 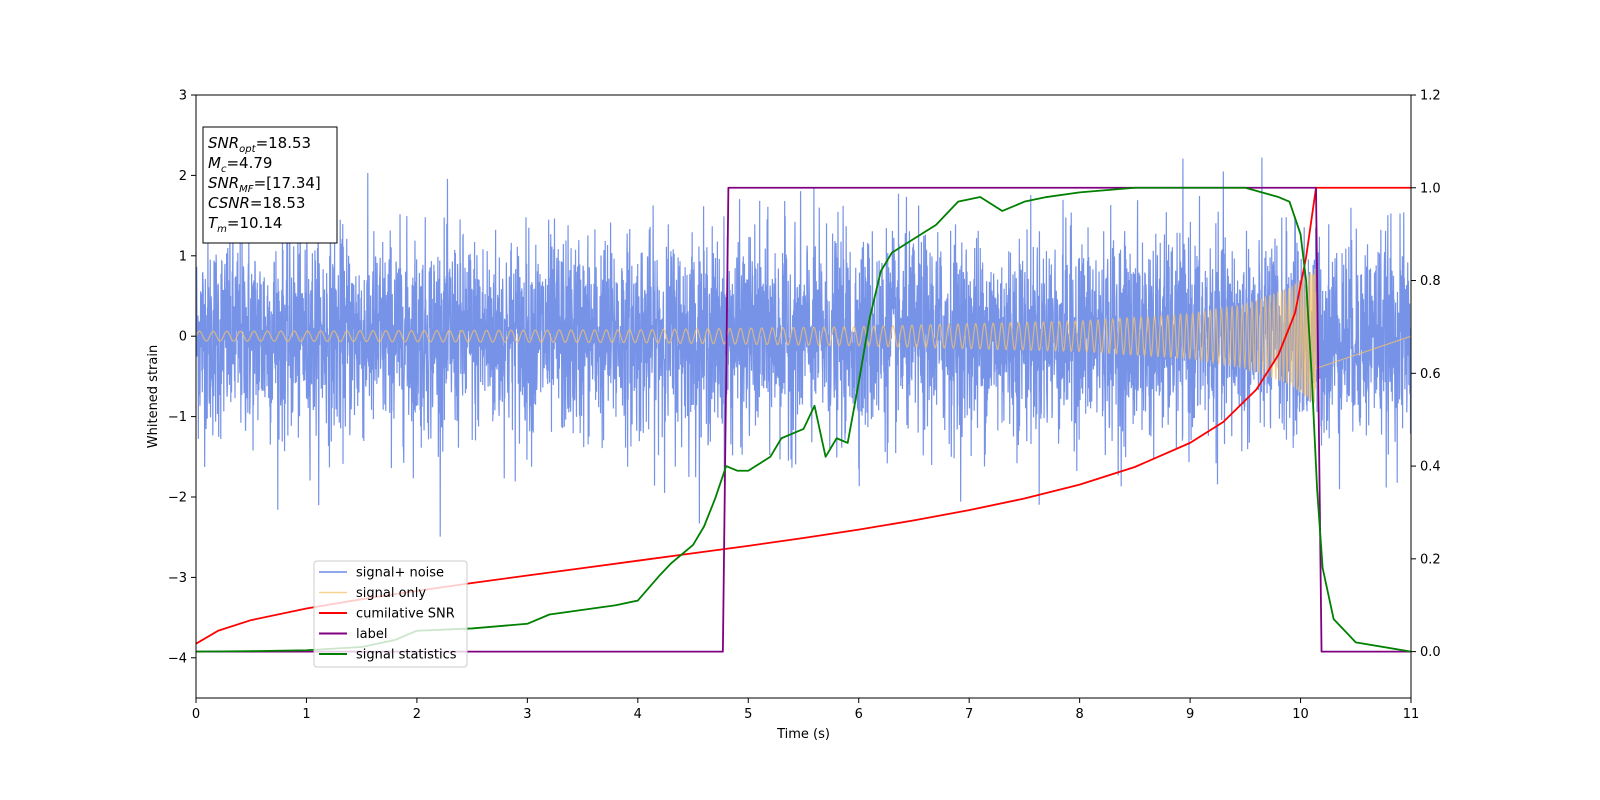 What do you see at coordinates (264, 184) in the screenshot?
I see `info-line: SNRMF=[17.34]` at bounding box center [264, 184].